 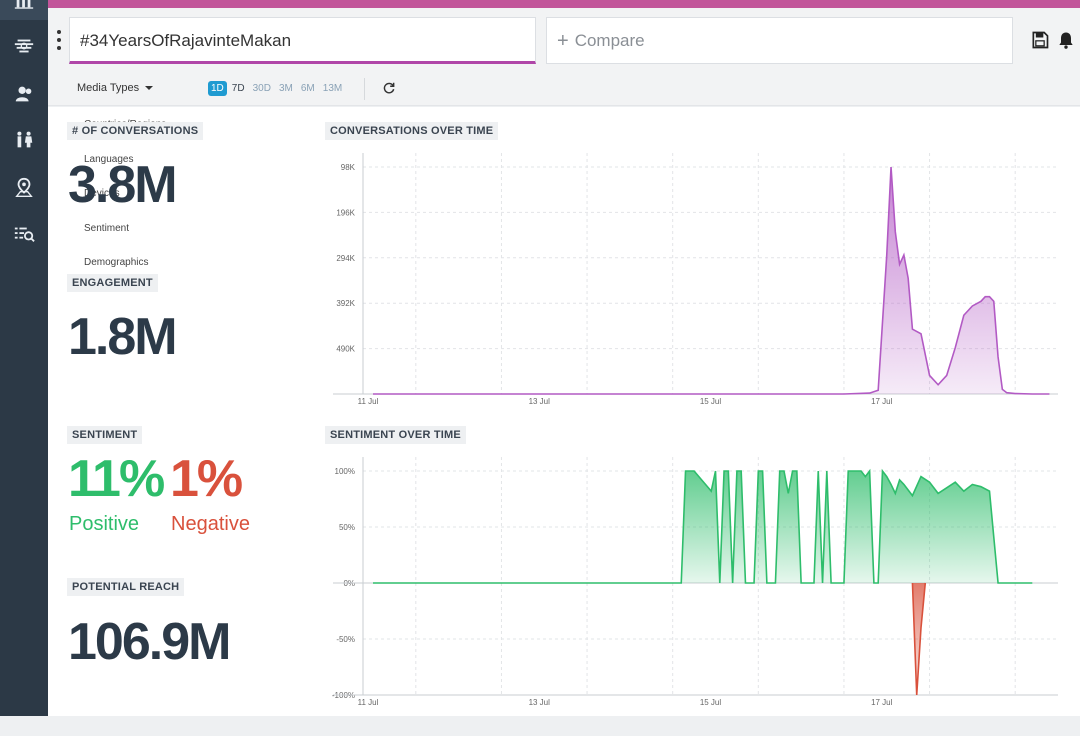 What do you see at coordinates (116, 479) in the screenshot?
I see `positive-percent: 11%` at bounding box center [116, 479].